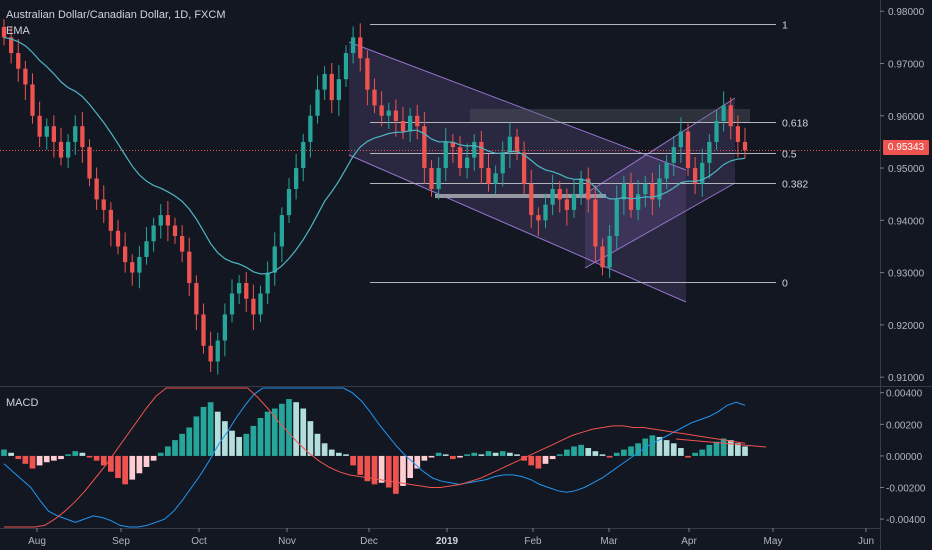 This screenshot has height=550, width=932. I want to click on macd-axis-label: 0.00400, so click(904, 394).